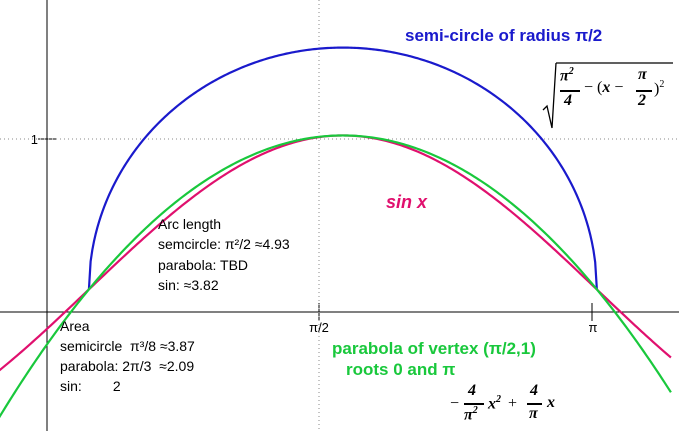 This screenshot has width=679, height=431. I want to click on sqrt-radical-sign, so click(549, 95).